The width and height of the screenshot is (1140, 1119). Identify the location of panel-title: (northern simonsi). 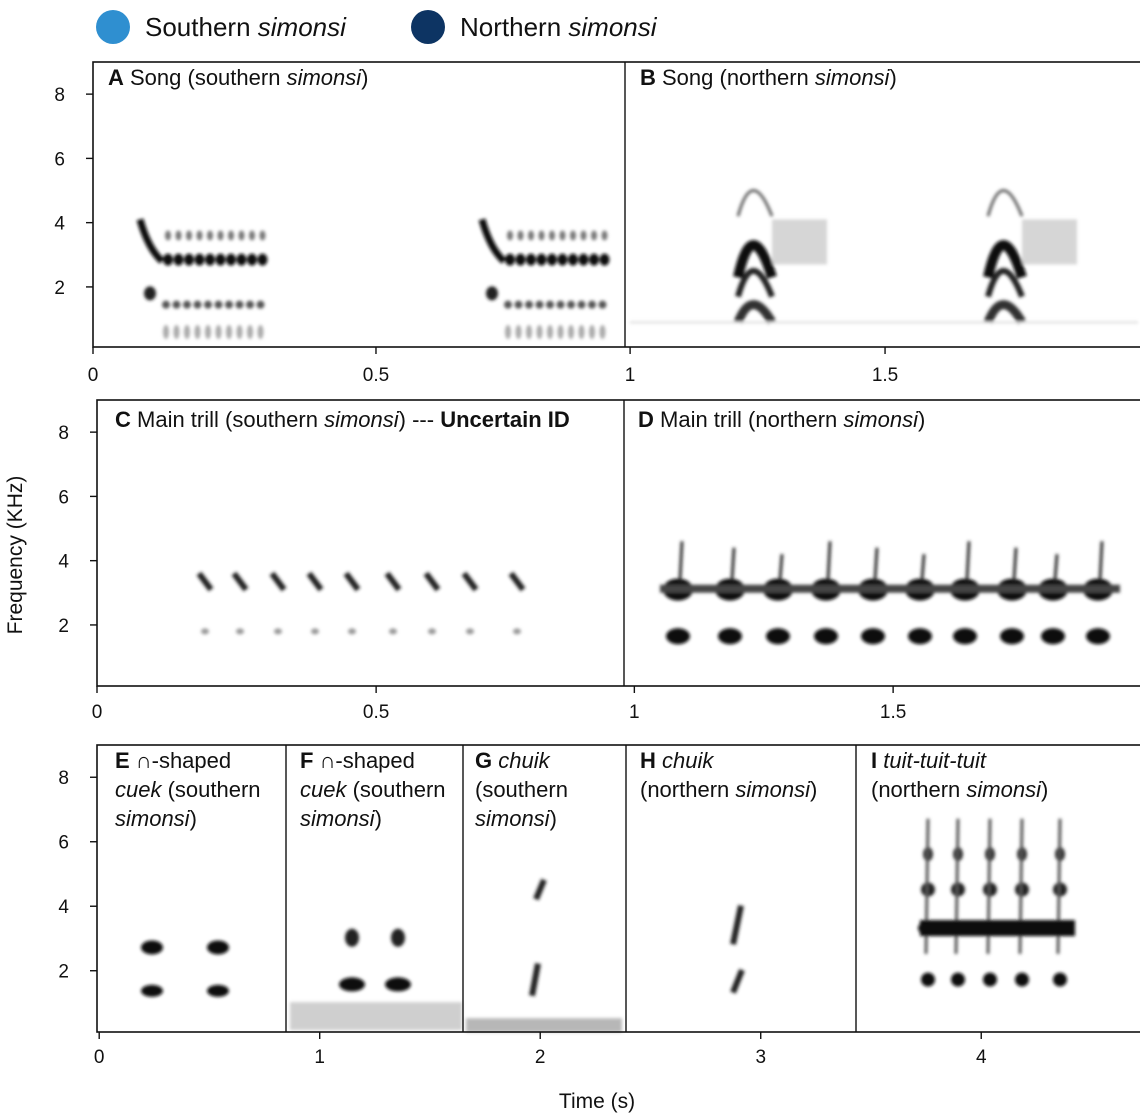
(959, 789).